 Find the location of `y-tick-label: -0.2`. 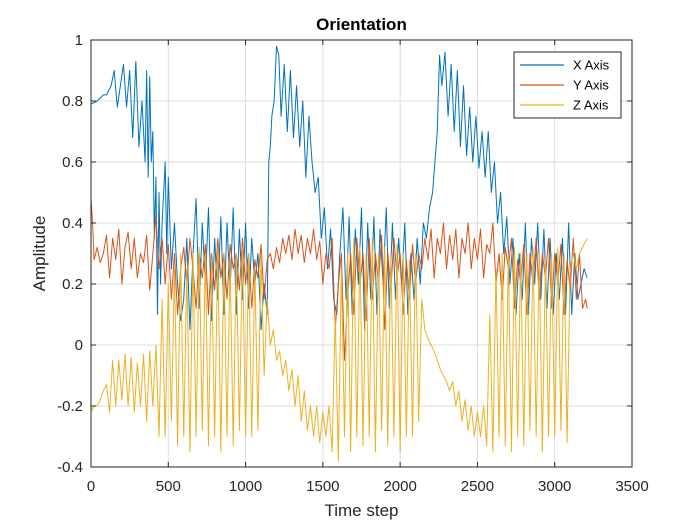

y-tick-label: -0.2 is located at coordinates (70, 406).